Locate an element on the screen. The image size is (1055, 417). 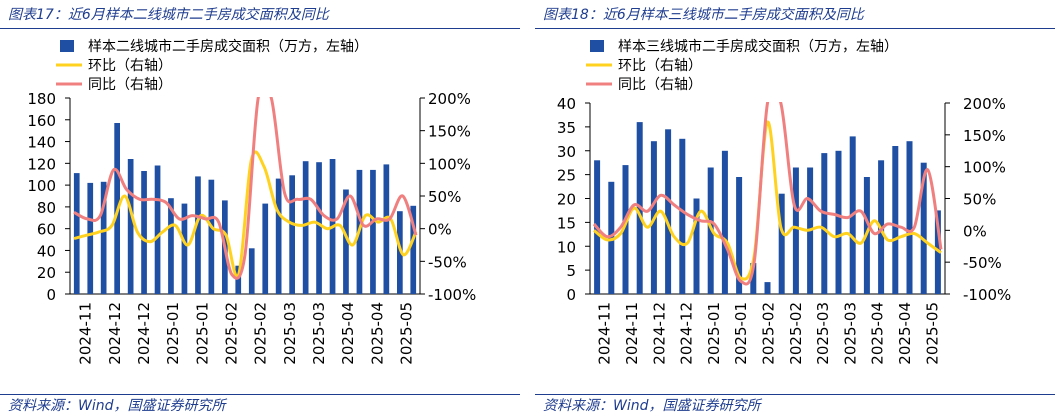
legend-label: 样本二线城市二手房成交面积（万方，左轴） is located at coordinates (228, 46).